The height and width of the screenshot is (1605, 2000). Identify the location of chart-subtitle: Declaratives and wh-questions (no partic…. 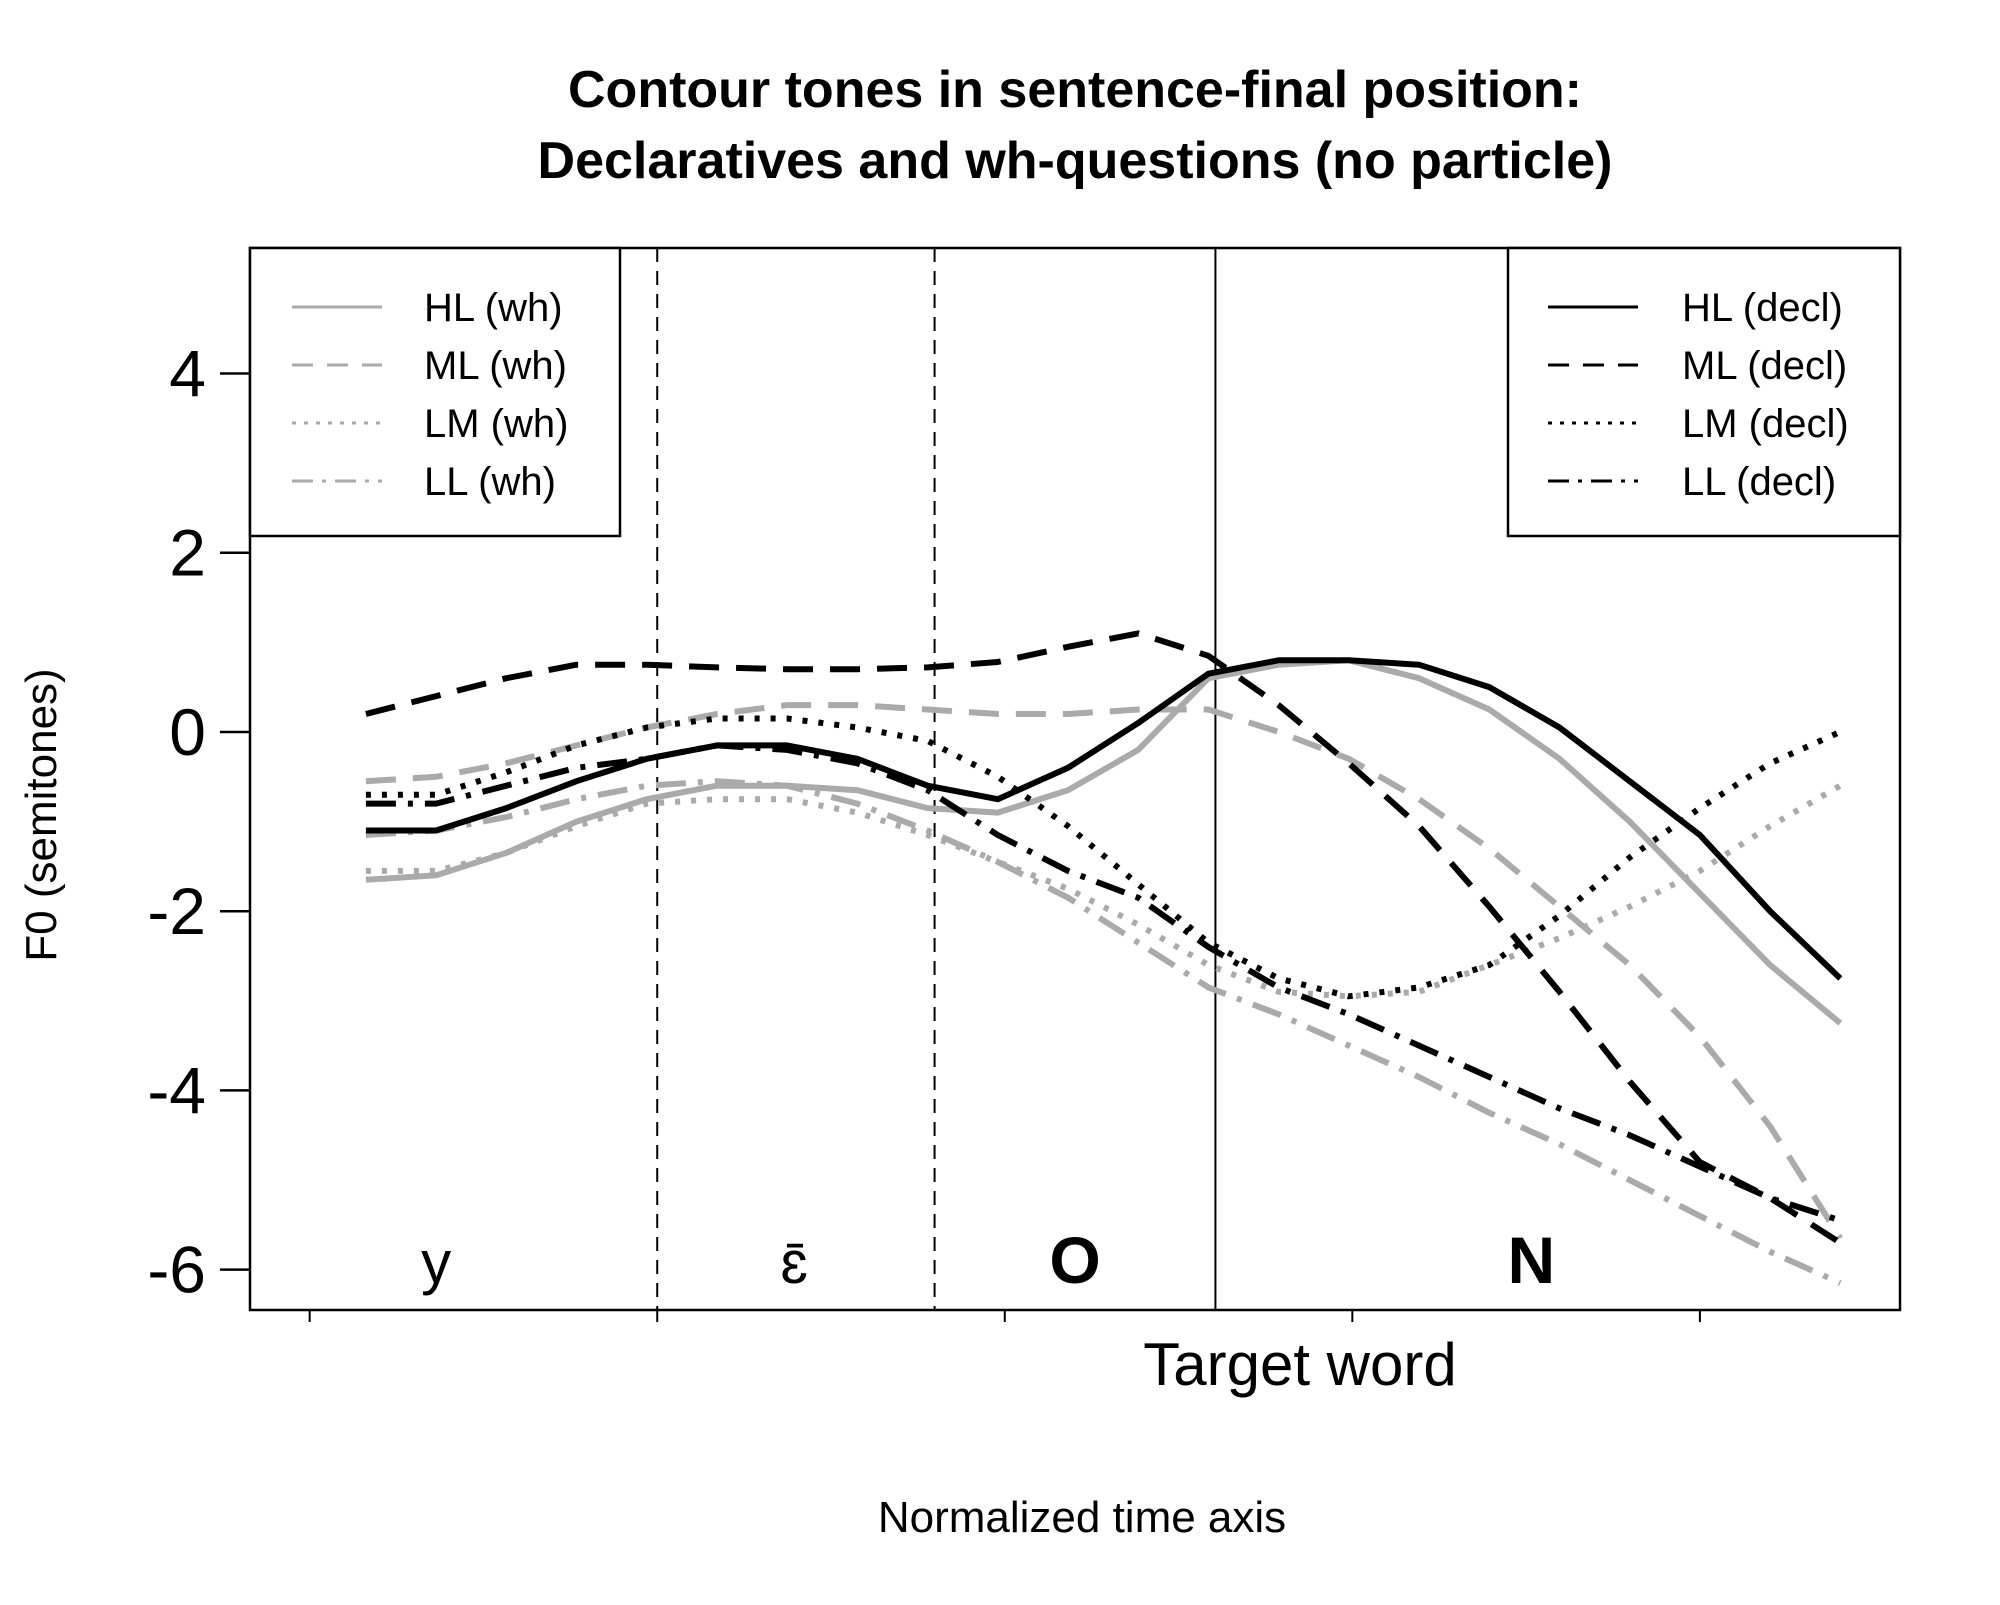
(1075, 161).